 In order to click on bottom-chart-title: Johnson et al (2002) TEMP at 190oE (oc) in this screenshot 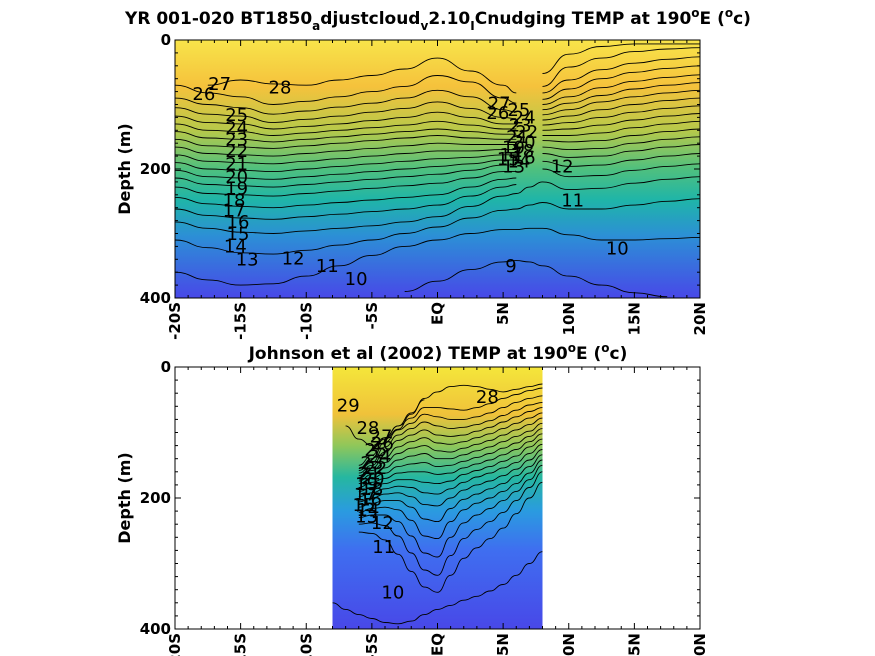, I will do `click(438, 352)`.